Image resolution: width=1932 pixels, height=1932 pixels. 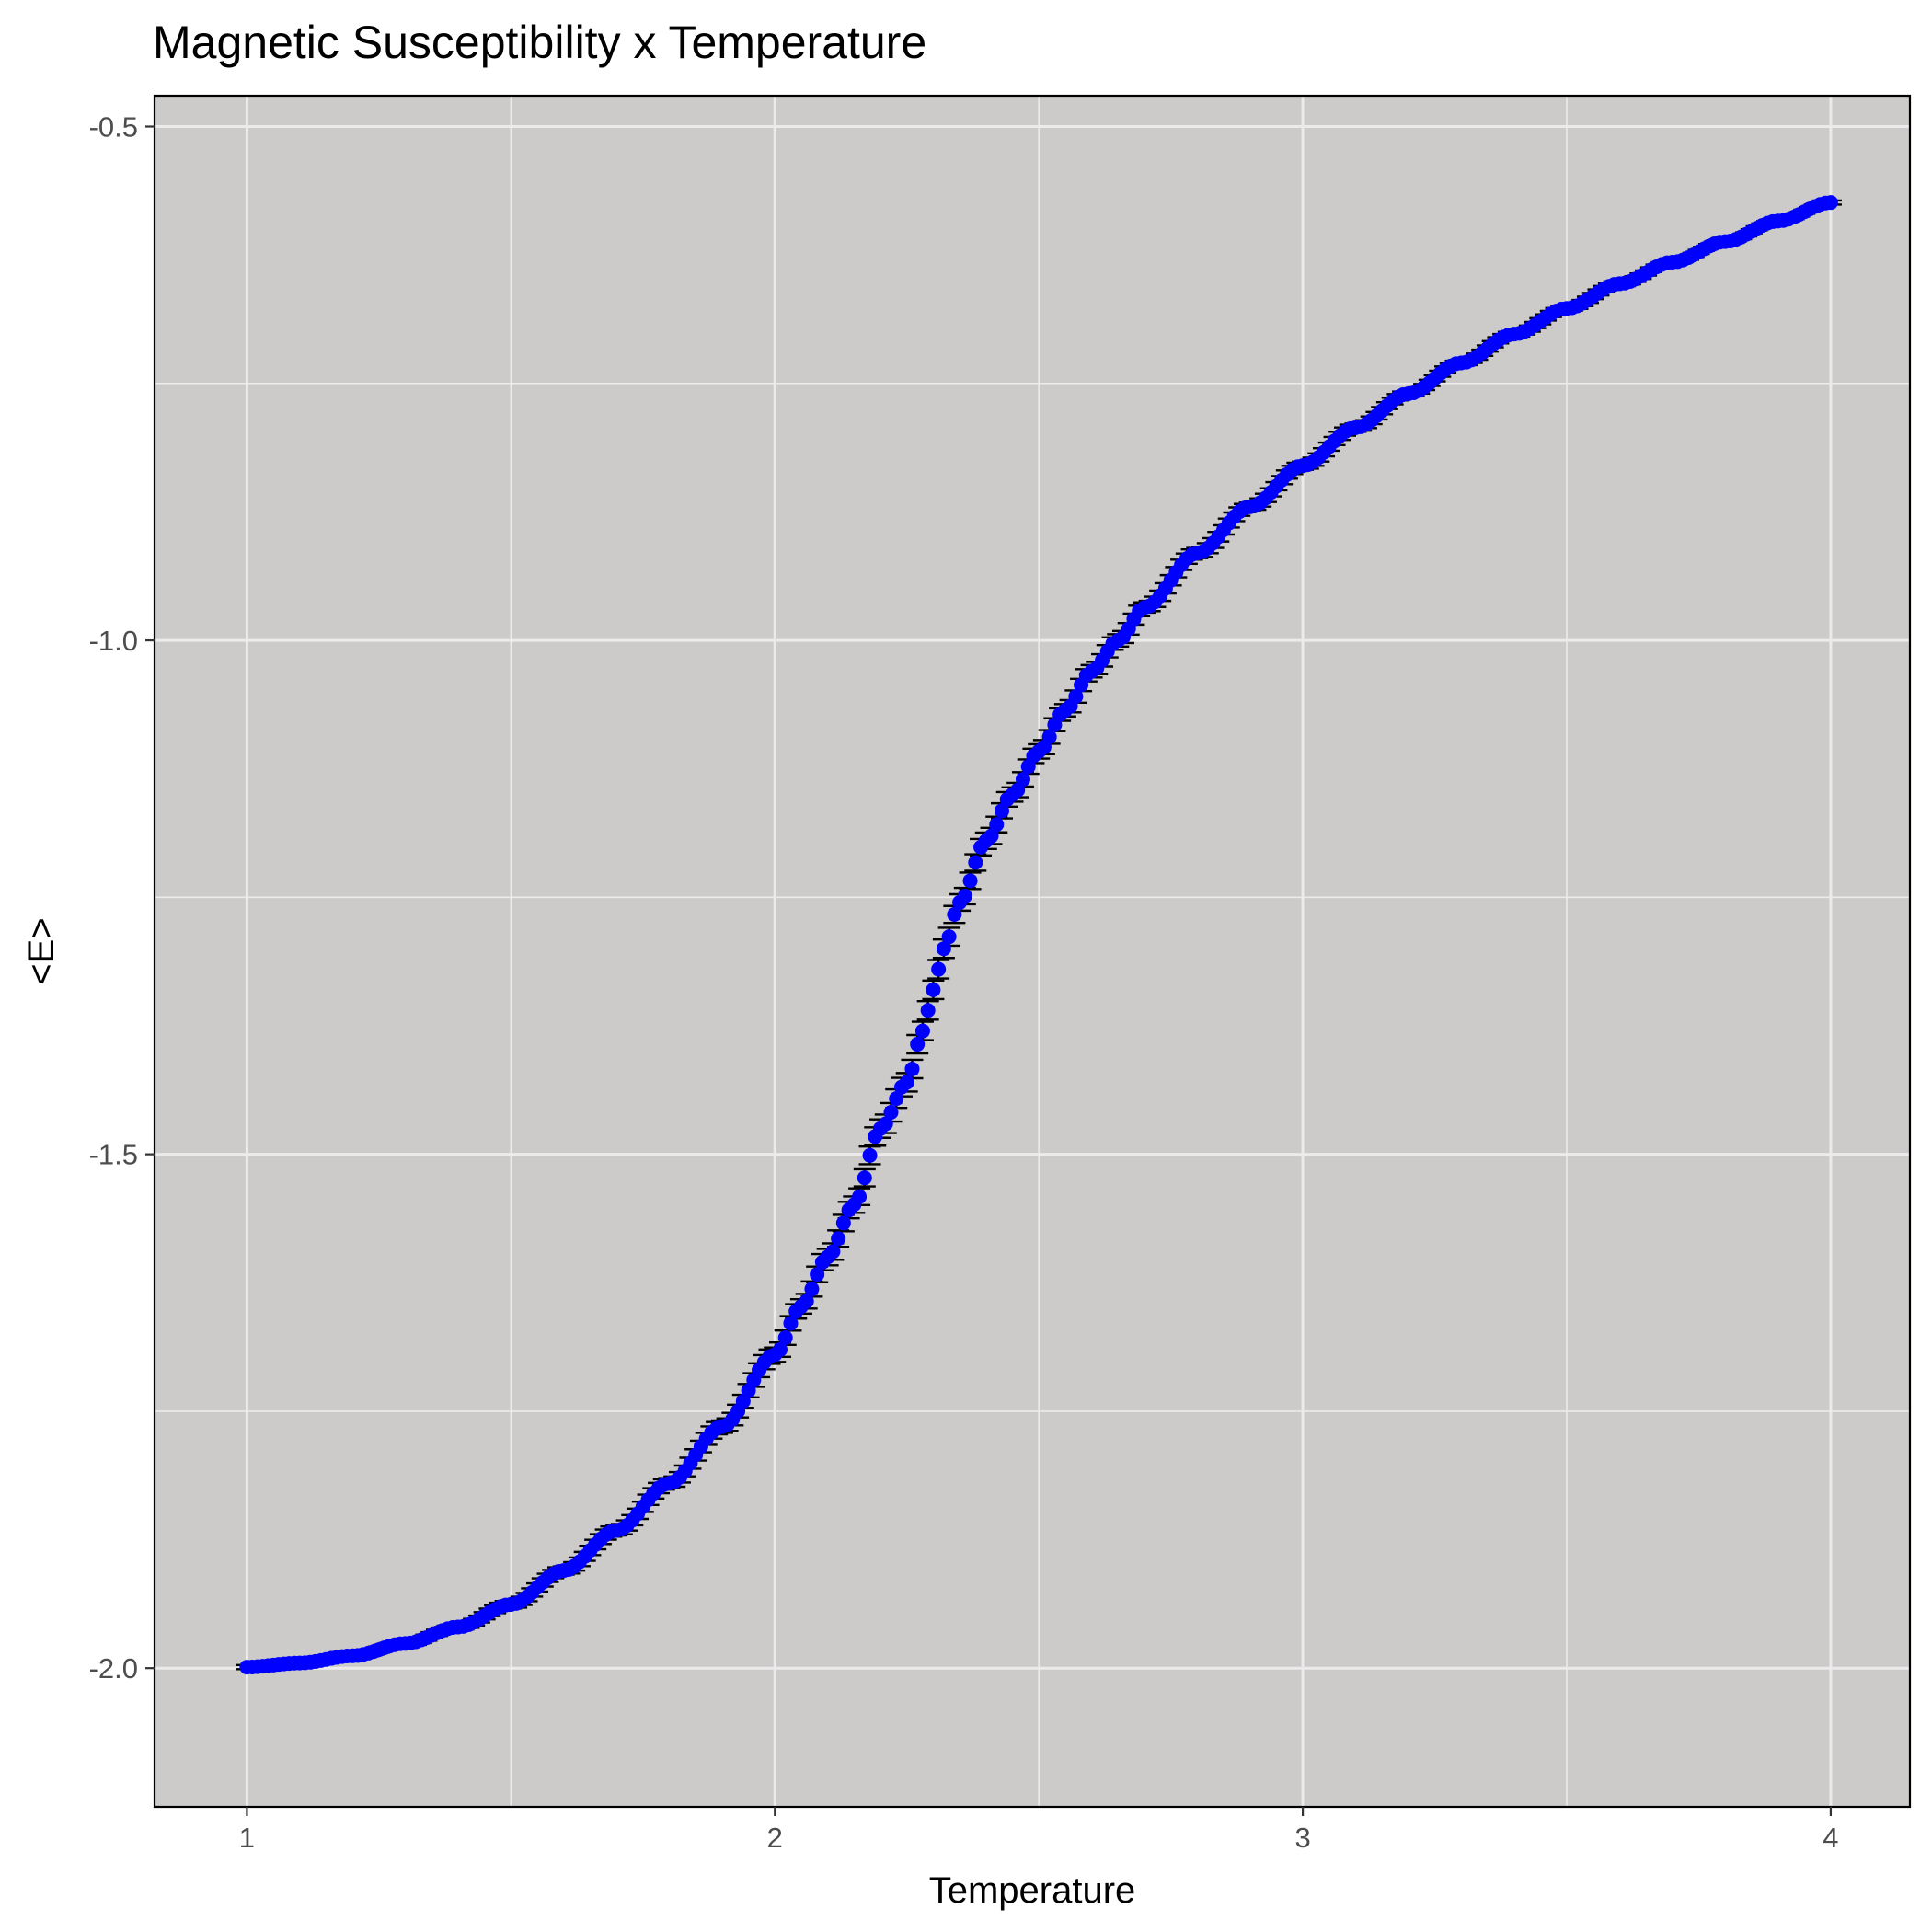 I want to click on x-tick-label: 3, so click(x=1302, y=1838).